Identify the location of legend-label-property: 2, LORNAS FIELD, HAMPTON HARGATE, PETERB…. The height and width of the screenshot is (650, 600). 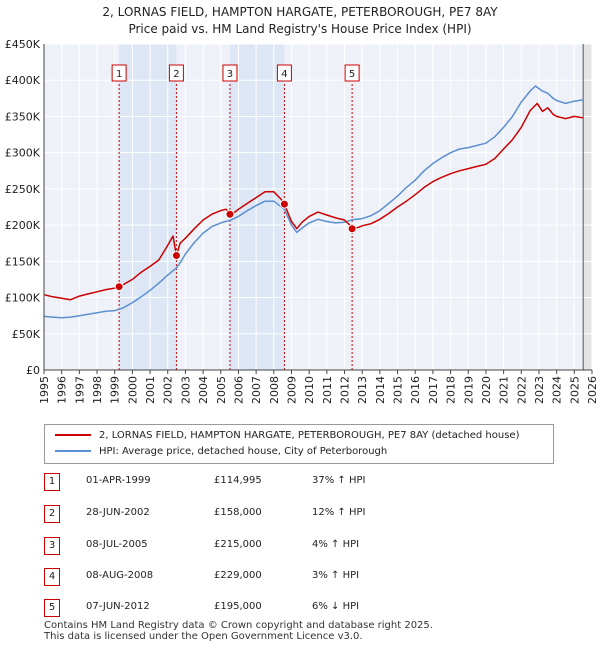
(309, 435).